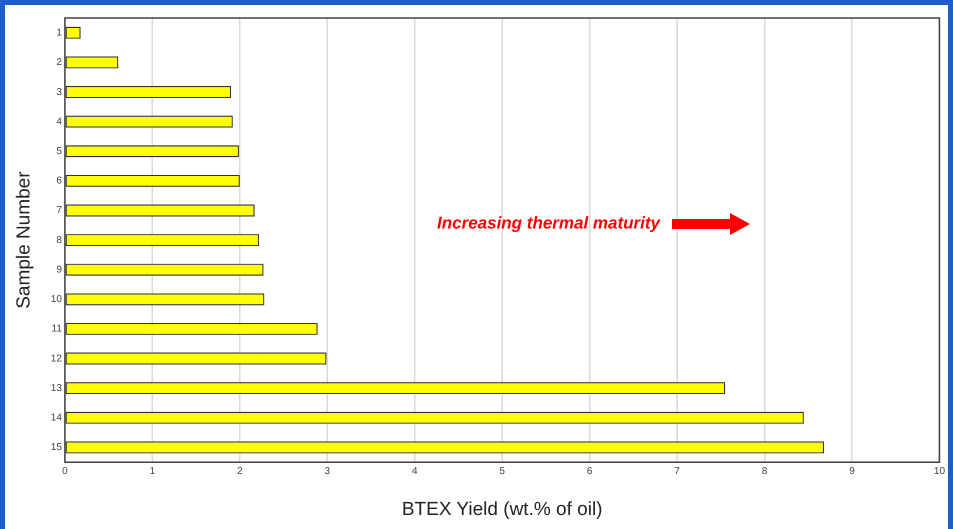 This screenshot has height=529, width=953. What do you see at coordinates (59, 240) in the screenshot?
I see `y-tick-label: 8` at bounding box center [59, 240].